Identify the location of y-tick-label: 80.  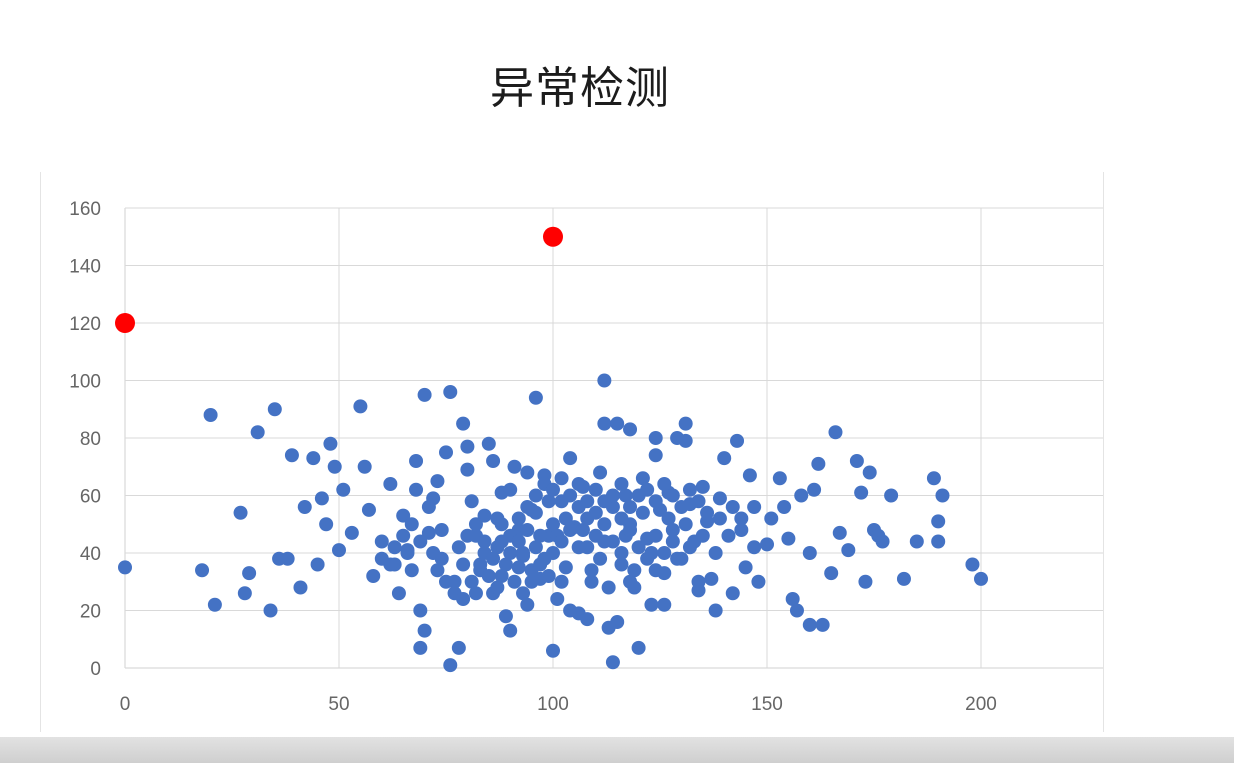
(90, 439).